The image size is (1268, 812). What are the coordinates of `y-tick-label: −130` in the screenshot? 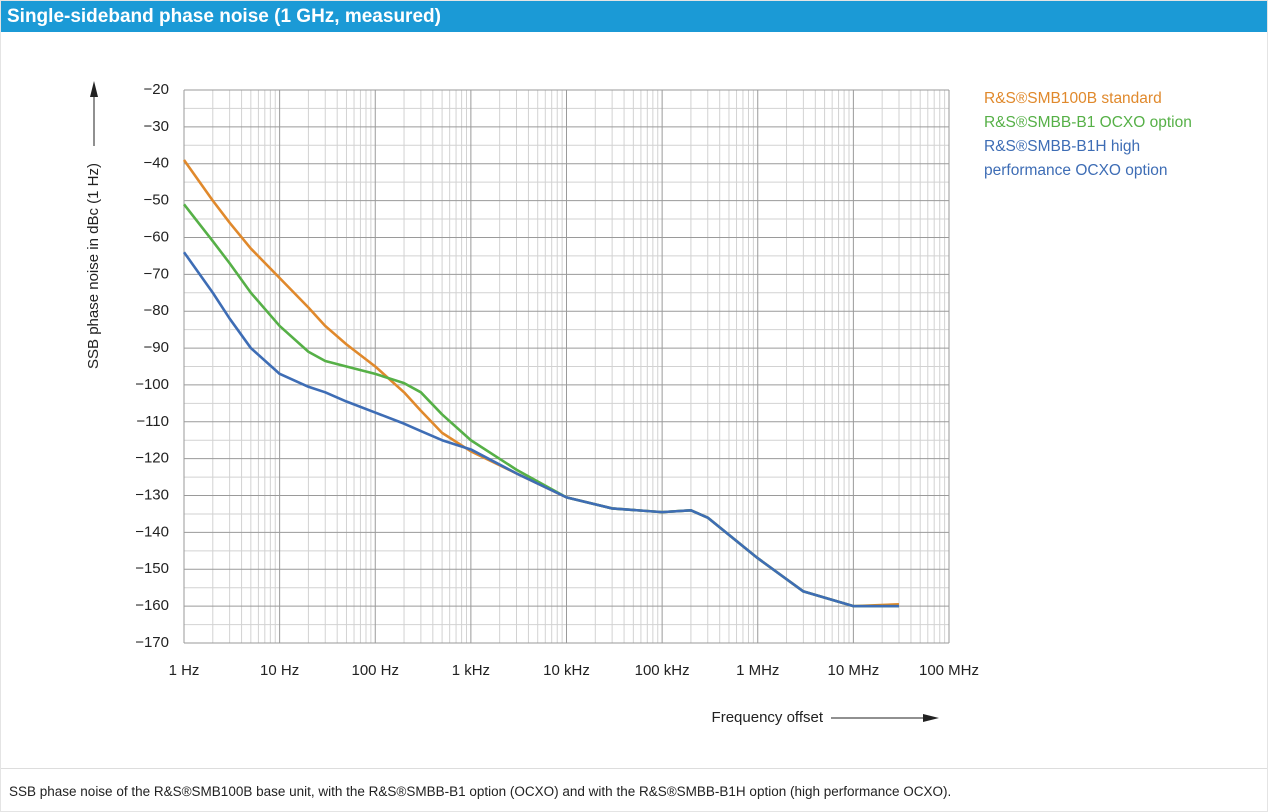 It's located at (152, 495).